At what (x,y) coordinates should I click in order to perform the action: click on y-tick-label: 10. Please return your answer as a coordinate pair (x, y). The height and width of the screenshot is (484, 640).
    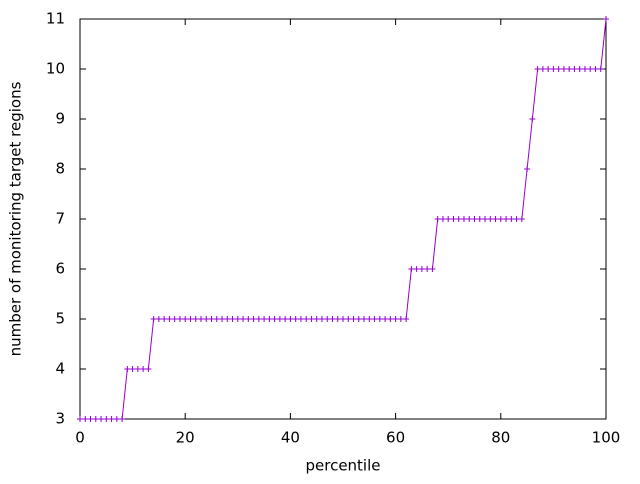
    Looking at the image, I should click on (55, 69).